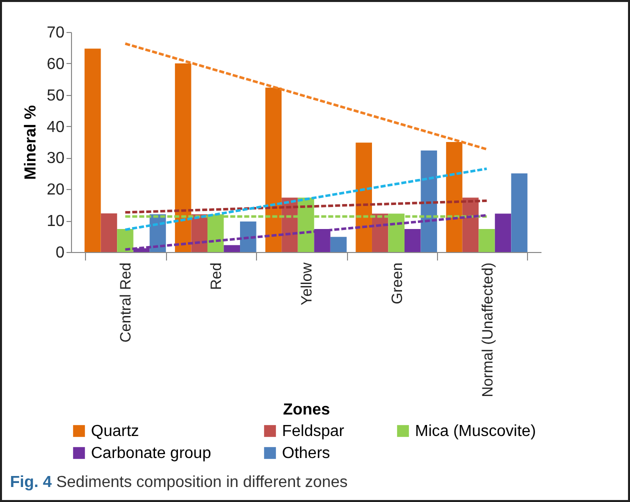 Image resolution: width=630 pixels, height=502 pixels. I want to click on y-tick-label: 70, so click(55, 33).